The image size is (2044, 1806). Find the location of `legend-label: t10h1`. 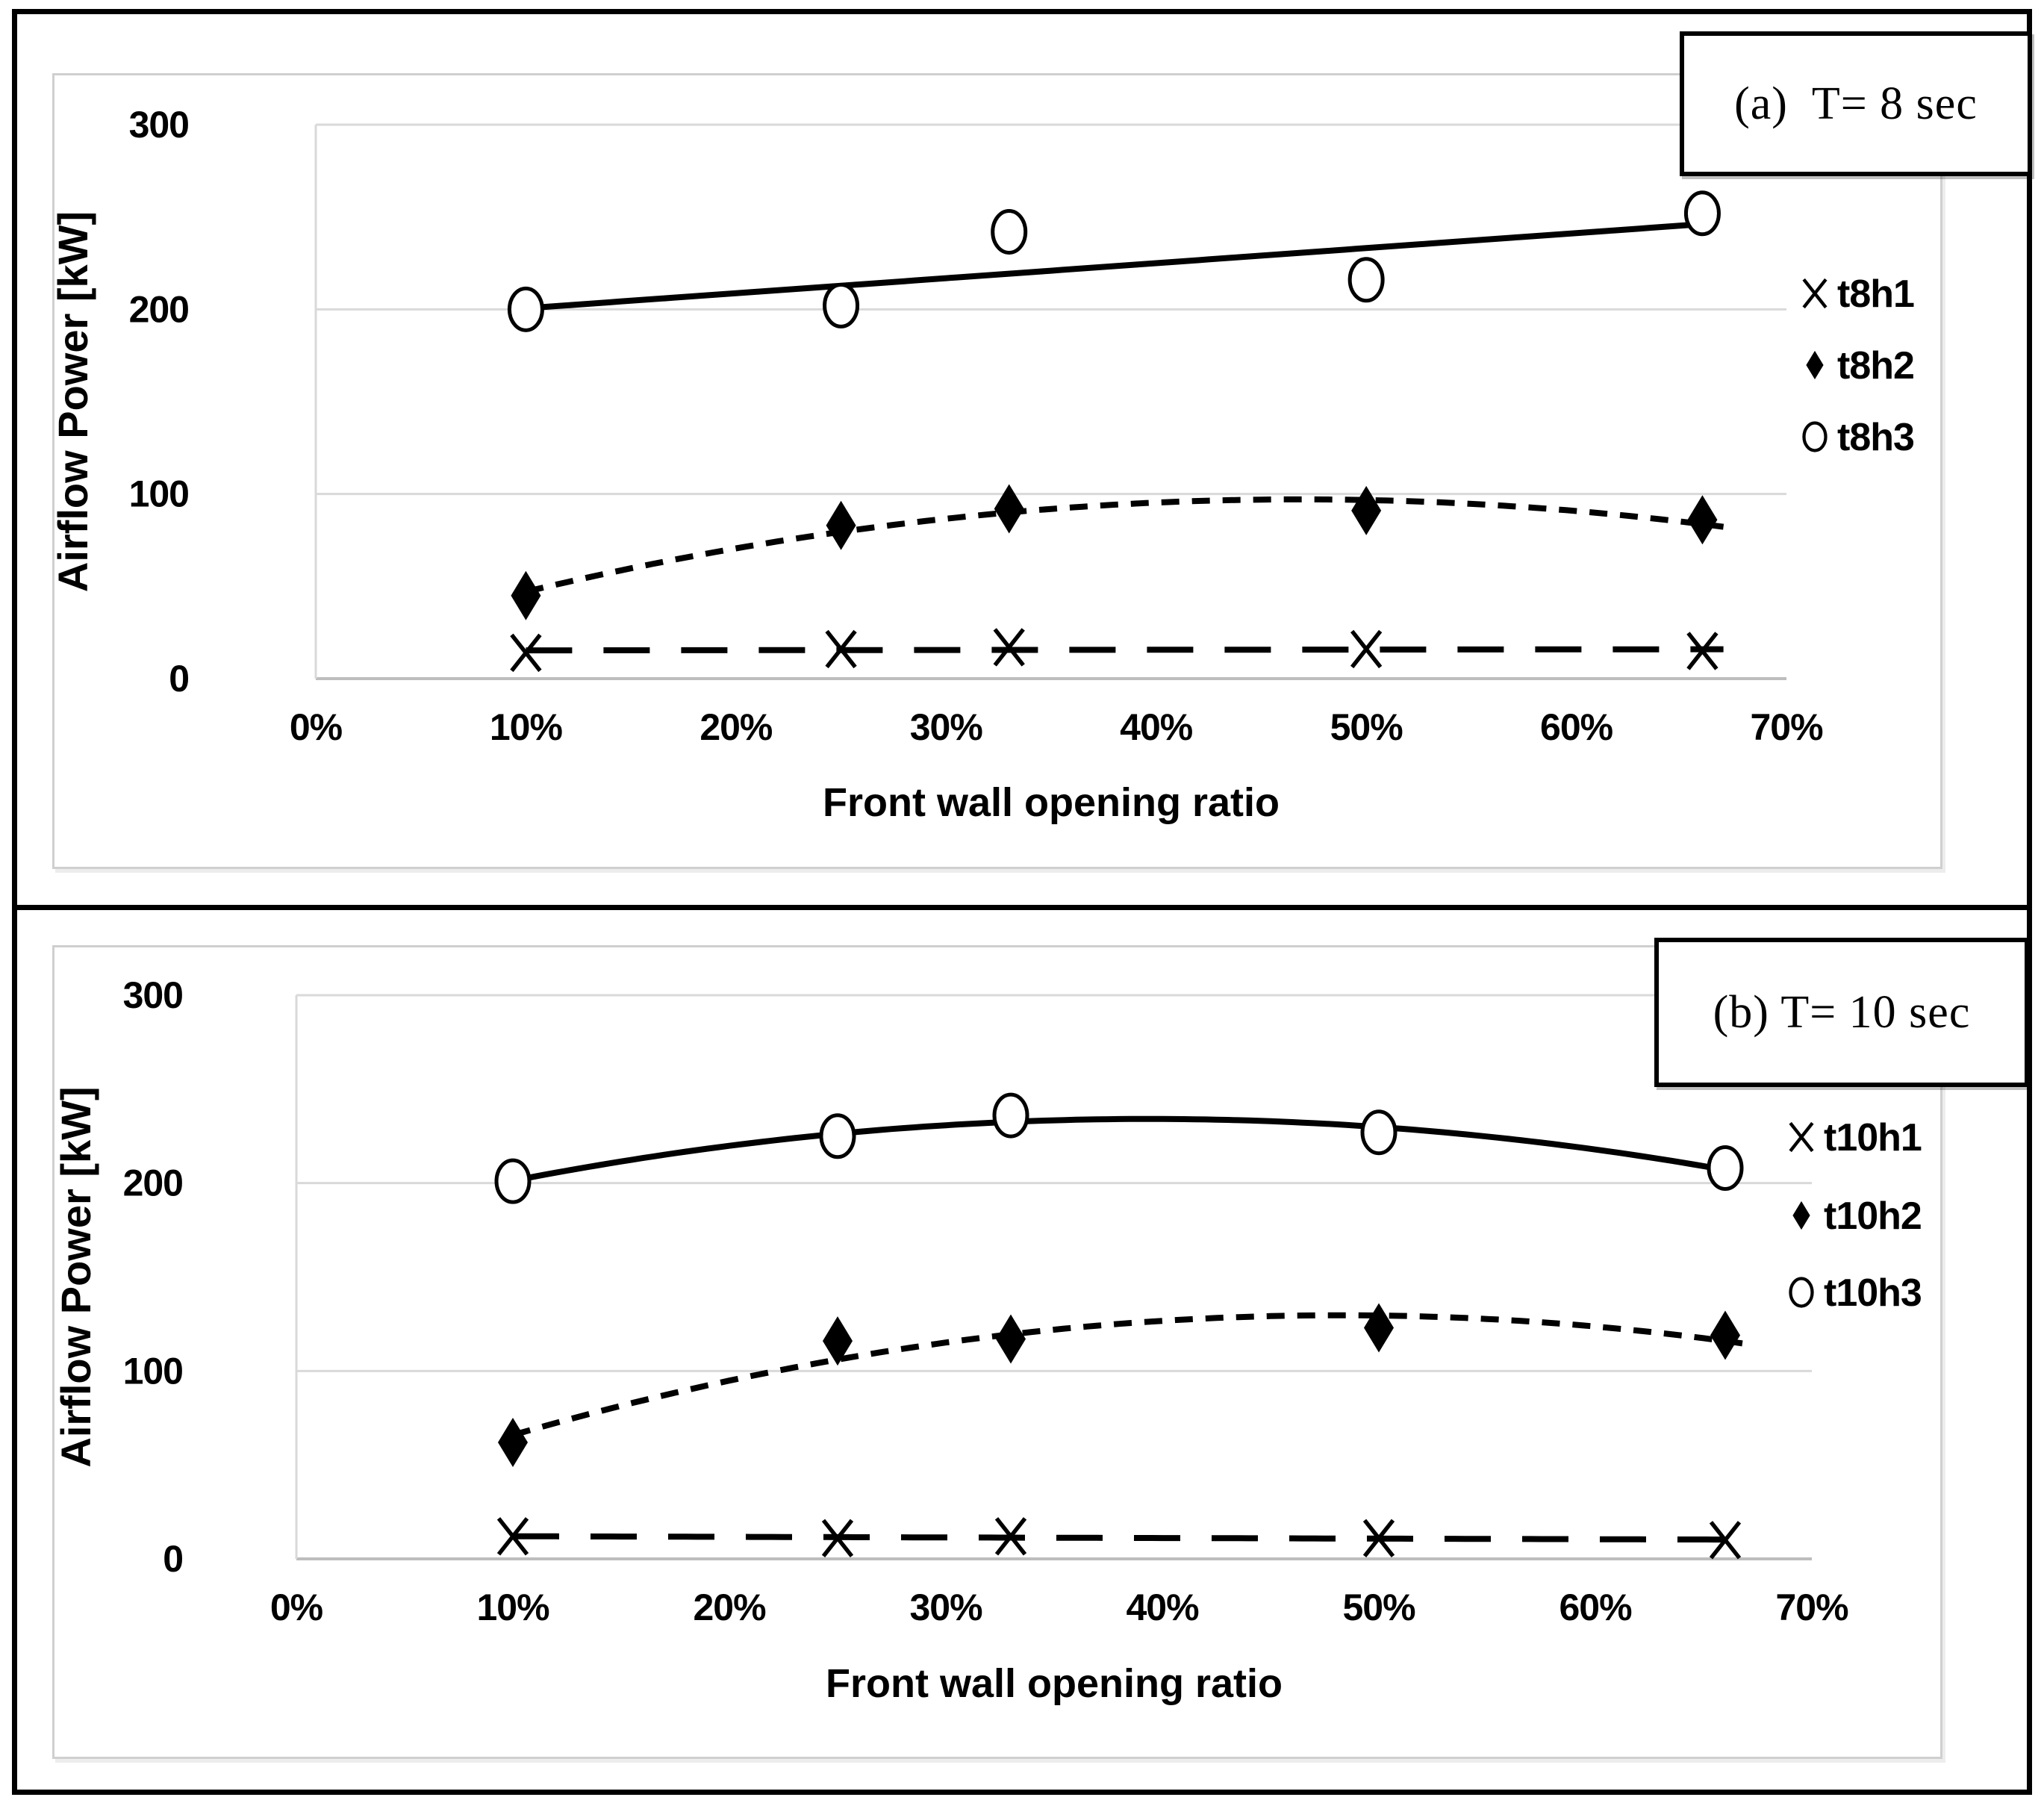

legend-label: t10h1 is located at coordinates (1873, 1137).